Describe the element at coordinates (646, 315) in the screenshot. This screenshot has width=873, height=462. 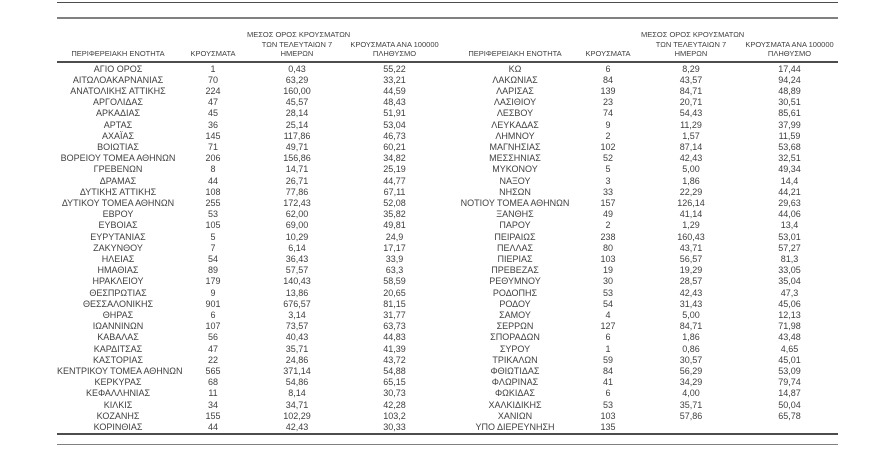
I see `table-row: ΣΑΜΟΥ 4 5,00 12,13` at that location.